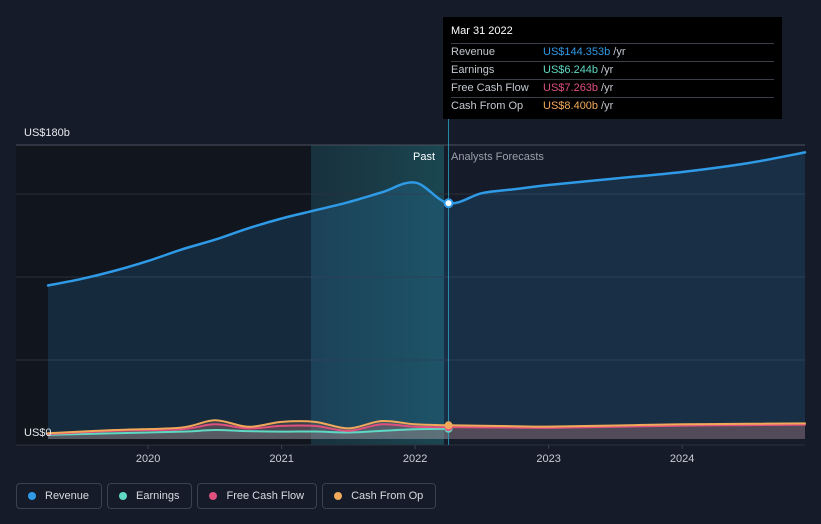 The height and width of the screenshot is (524, 821). I want to click on line-earnings, so click(248, 431).